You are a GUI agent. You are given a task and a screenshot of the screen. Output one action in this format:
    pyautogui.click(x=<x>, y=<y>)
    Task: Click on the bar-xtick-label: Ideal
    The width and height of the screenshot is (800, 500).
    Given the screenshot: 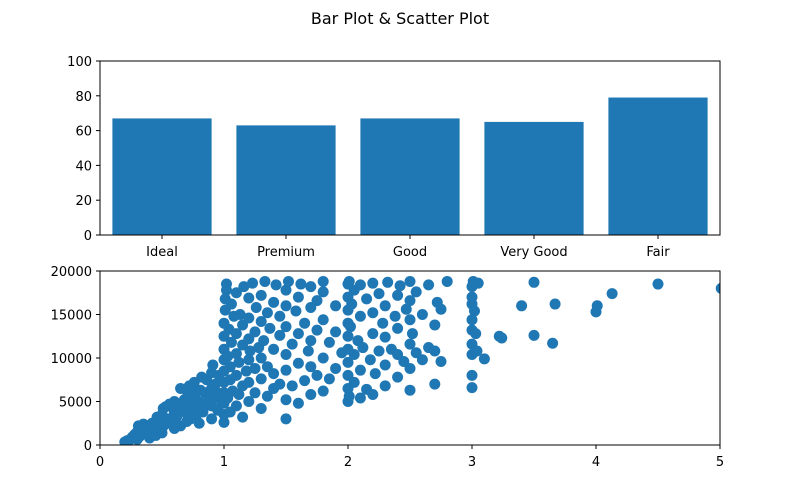 What is the action you would take?
    pyautogui.click(x=162, y=252)
    